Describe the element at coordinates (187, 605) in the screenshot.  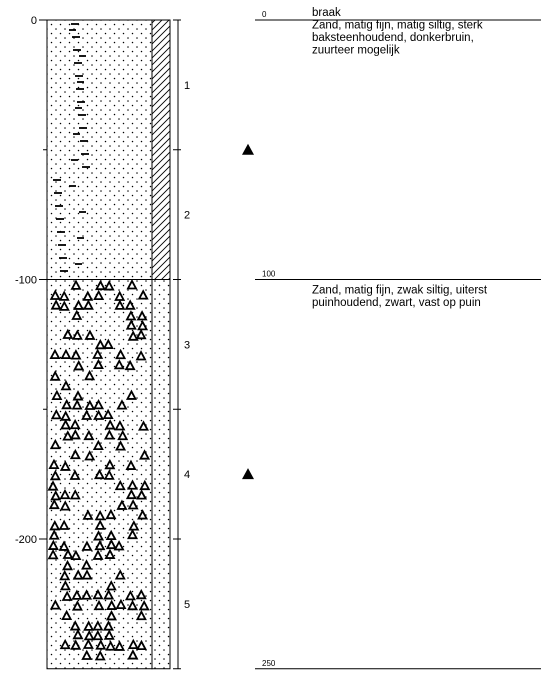
I see `sample-label: 5` at that location.